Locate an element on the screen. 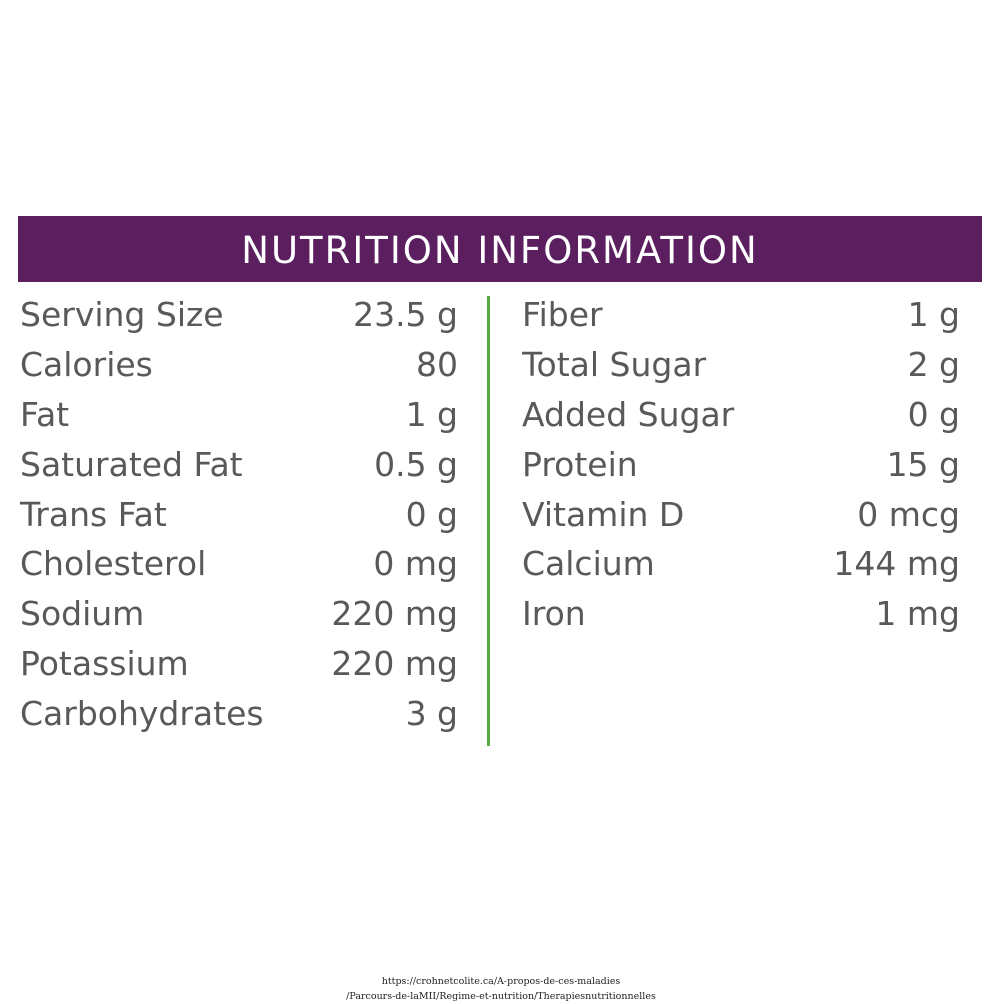 The width and height of the screenshot is (1002, 1004). nutrient-label: Vitamin D is located at coordinates (603, 514).